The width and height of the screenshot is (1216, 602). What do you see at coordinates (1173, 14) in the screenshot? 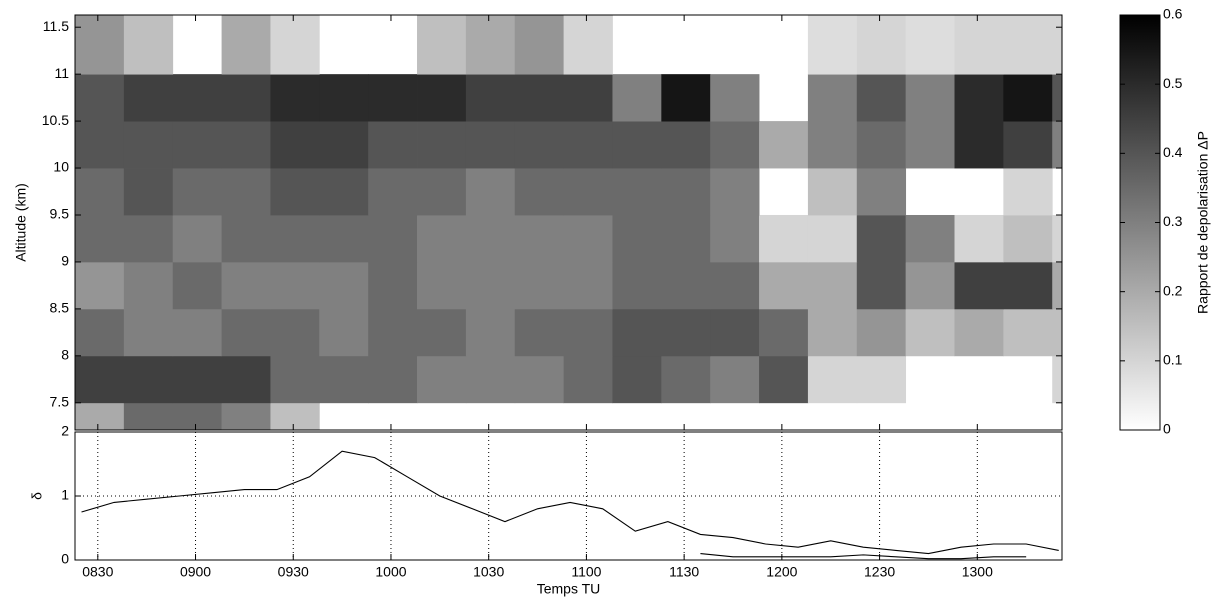
I see `colorbar-tick-label: 0.6` at bounding box center [1173, 14].